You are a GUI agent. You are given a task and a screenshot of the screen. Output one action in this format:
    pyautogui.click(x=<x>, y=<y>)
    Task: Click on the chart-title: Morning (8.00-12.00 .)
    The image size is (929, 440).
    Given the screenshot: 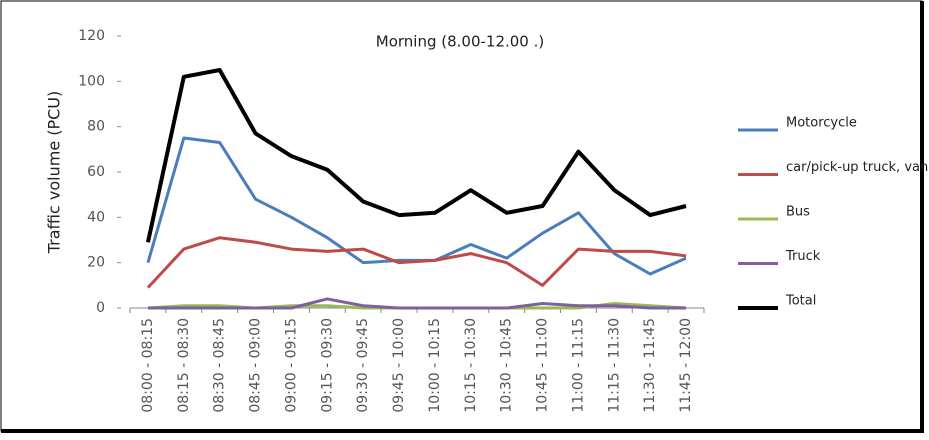 What is the action you would take?
    pyautogui.click(x=460, y=42)
    